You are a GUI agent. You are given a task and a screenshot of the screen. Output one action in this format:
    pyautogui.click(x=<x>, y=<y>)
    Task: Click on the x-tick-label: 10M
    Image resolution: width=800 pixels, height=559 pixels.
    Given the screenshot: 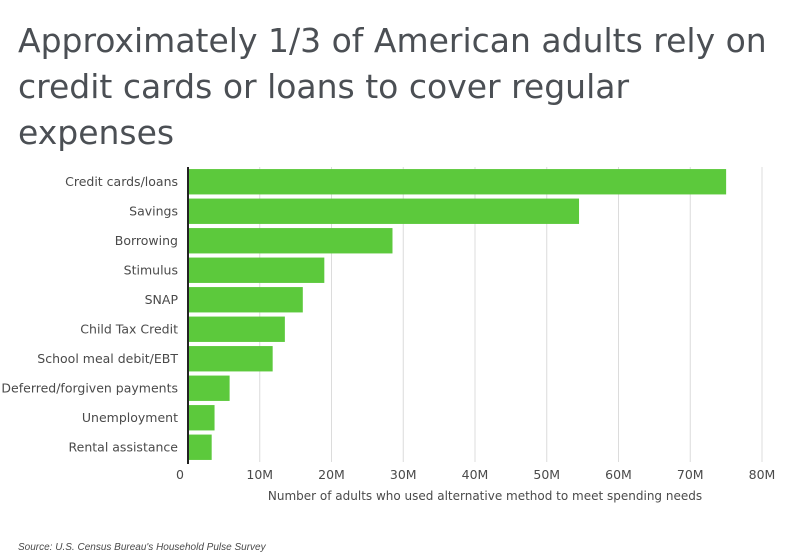 What is the action you would take?
    pyautogui.click(x=259, y=474)
    